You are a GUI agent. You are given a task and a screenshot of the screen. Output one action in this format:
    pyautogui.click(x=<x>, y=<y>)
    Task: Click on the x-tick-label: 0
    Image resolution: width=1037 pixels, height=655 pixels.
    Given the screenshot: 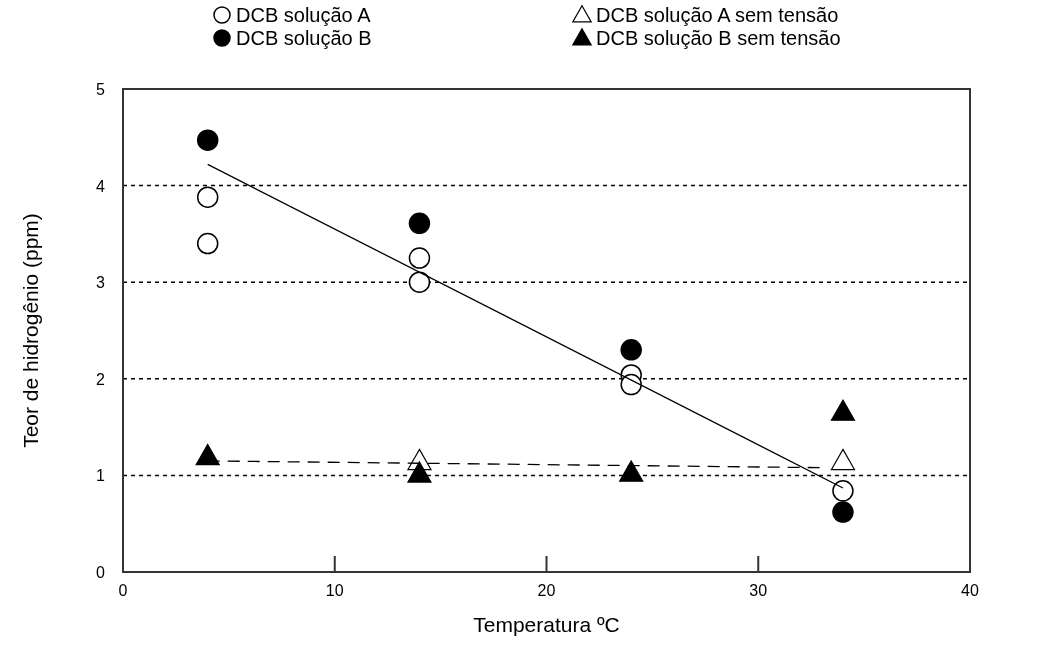 What is the action you would take?
    pyautogui.click(x=123, y=590)
    